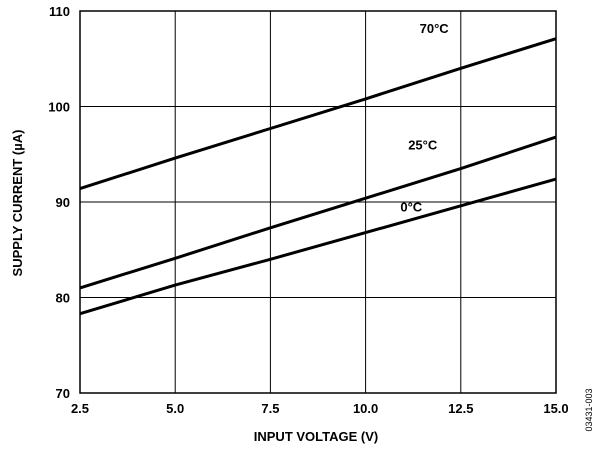 The width and height of the screenshot is (596, 451). What do you see at coordinates (59, 107) in the screenshot?
I see `y-tick-label: 100` at bounding box center [59, 107].